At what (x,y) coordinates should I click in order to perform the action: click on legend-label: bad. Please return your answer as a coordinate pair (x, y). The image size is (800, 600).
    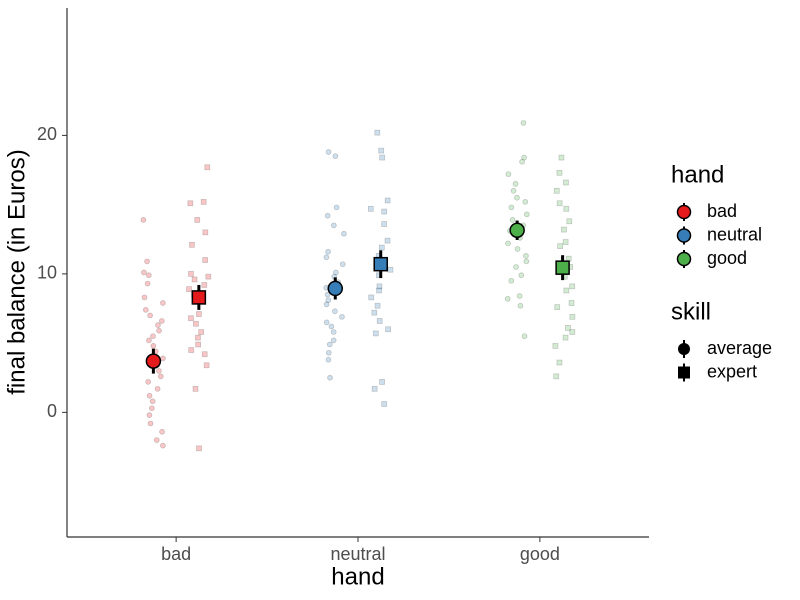
    Looking at the image, I should click on (722, 211).